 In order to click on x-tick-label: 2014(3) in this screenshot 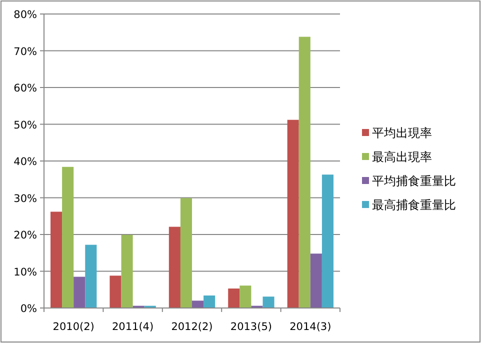, I will do `click(311, 327)`.